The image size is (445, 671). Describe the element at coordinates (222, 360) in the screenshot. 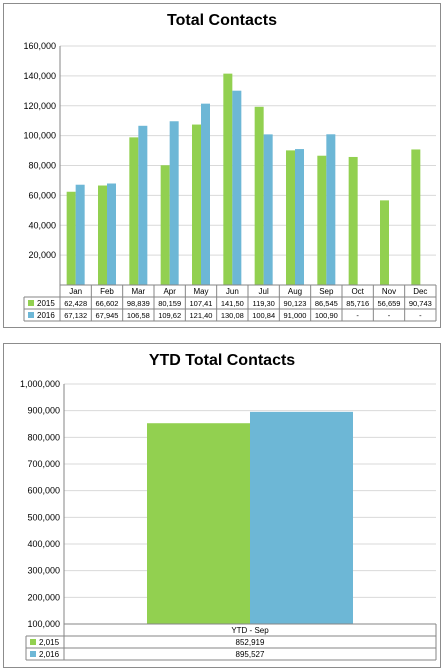

I see `chart-title: YTD Total Contacts` at that location.